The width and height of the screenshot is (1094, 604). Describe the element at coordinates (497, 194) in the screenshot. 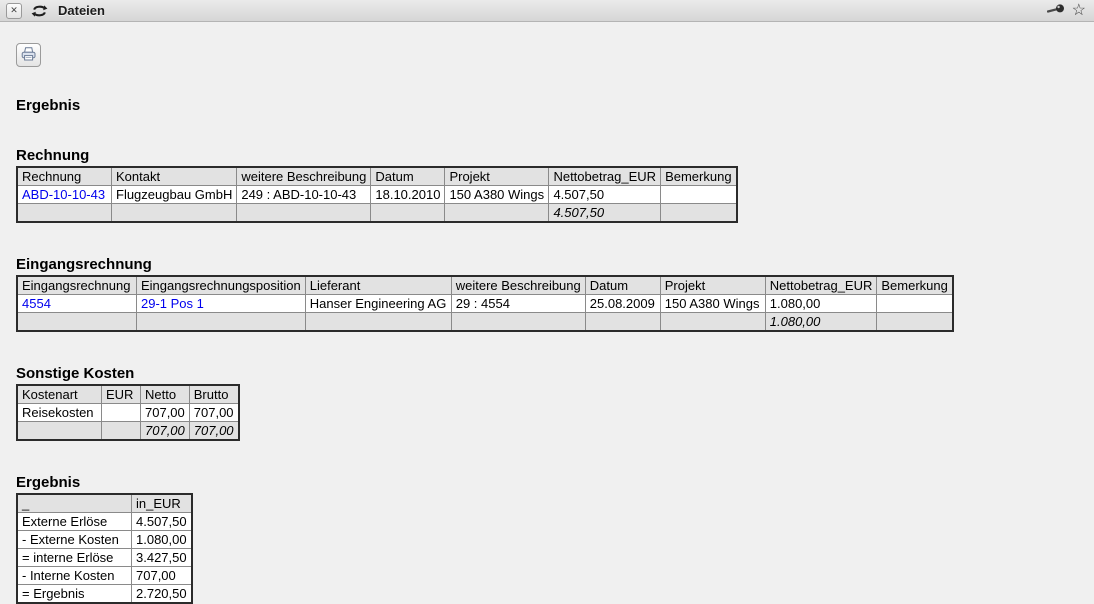

I see `rechnung-cell: 150 A380 Wings` at that location.